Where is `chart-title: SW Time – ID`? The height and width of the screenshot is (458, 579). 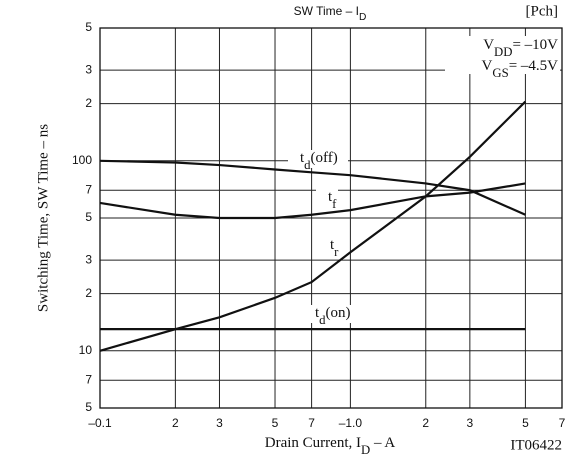 chart-title: SW Time – ID is located at coordinates (330, 13).